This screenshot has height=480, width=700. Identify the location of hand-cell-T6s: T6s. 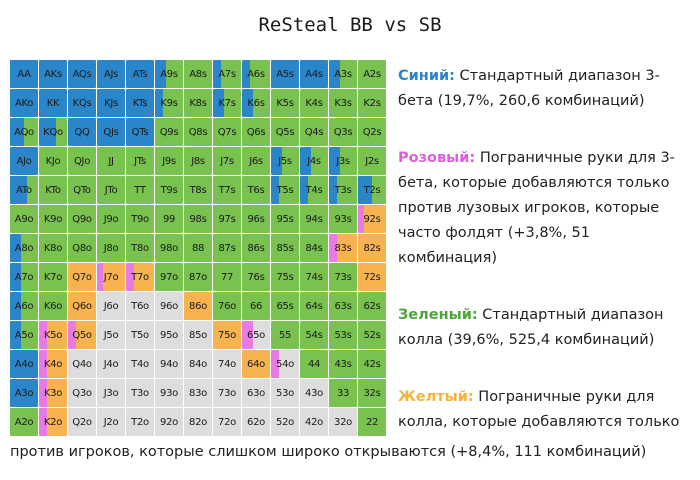
(256, 190).